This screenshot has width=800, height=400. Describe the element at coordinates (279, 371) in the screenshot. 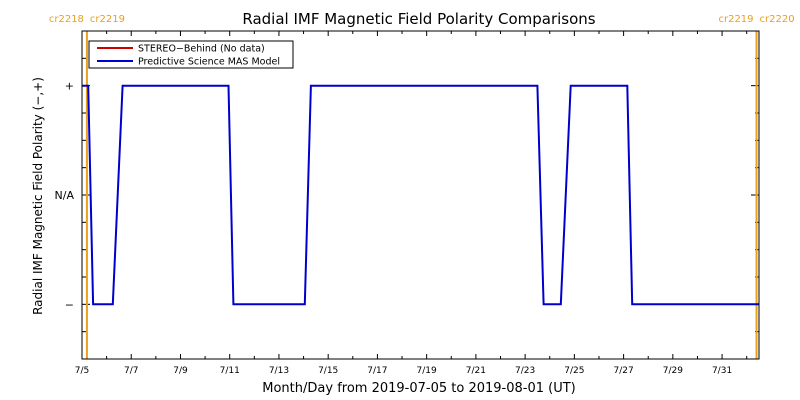

I see `x-tick-label: 7/13` at that location.